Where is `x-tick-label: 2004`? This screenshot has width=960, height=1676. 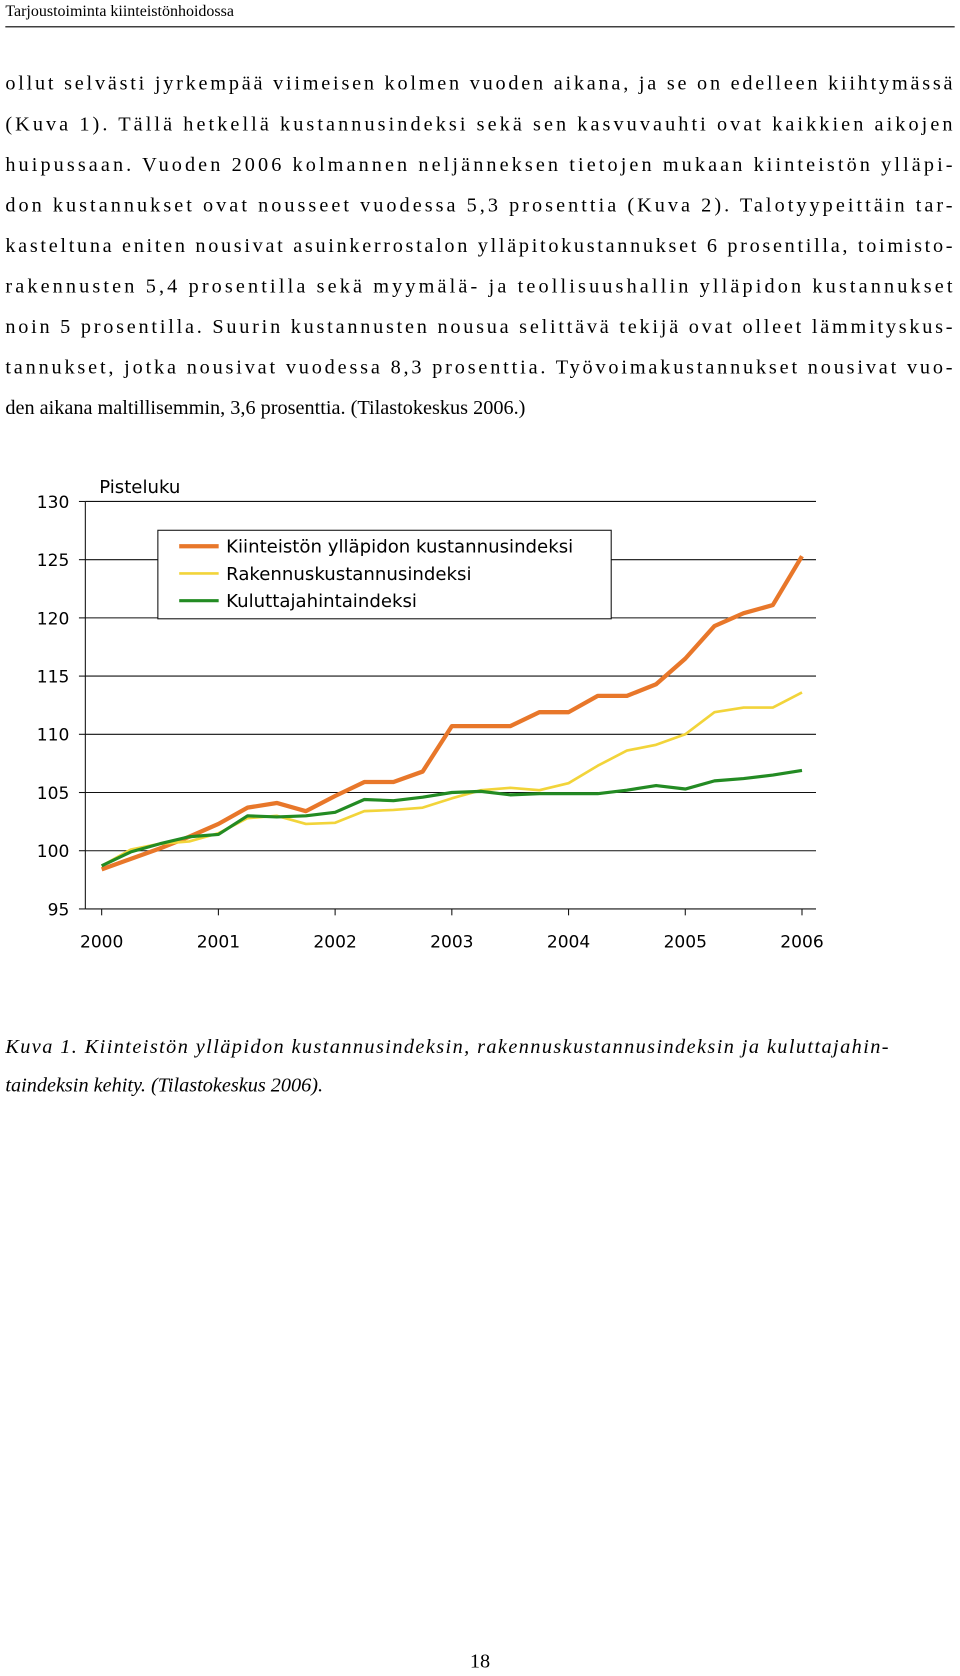 x-tick-label: 2004 is located at coordinates (568, 942).